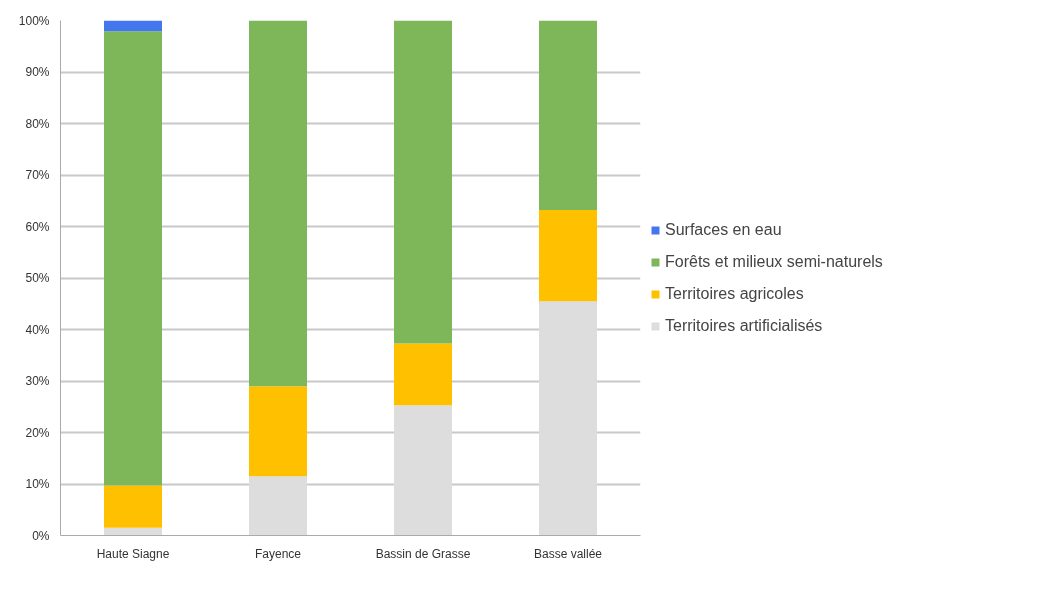 The height and width of the screenshot is (592, 1056). Describe the element at coordinates (37, 484) in the screenshot. I see `y-tick-label: 10%` at that location.